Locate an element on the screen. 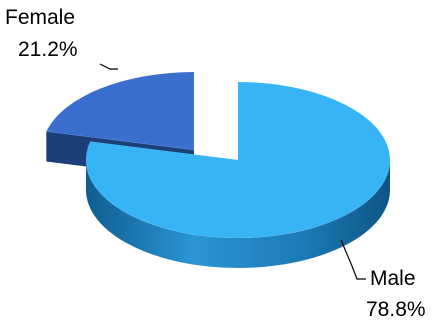 The width and height of the screenshot is (444, 325). label-male-value: 78.8% is located at coordinates (396, 309).